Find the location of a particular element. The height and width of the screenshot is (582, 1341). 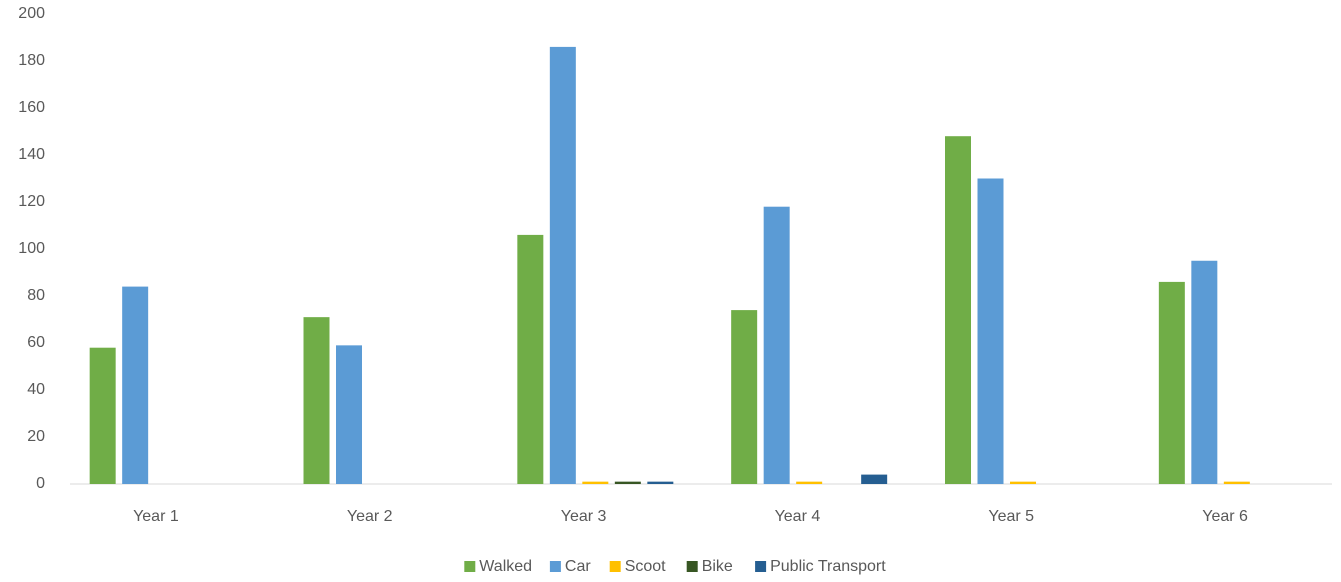

legend-label: Public Transport is located at coordinates (828, 566).